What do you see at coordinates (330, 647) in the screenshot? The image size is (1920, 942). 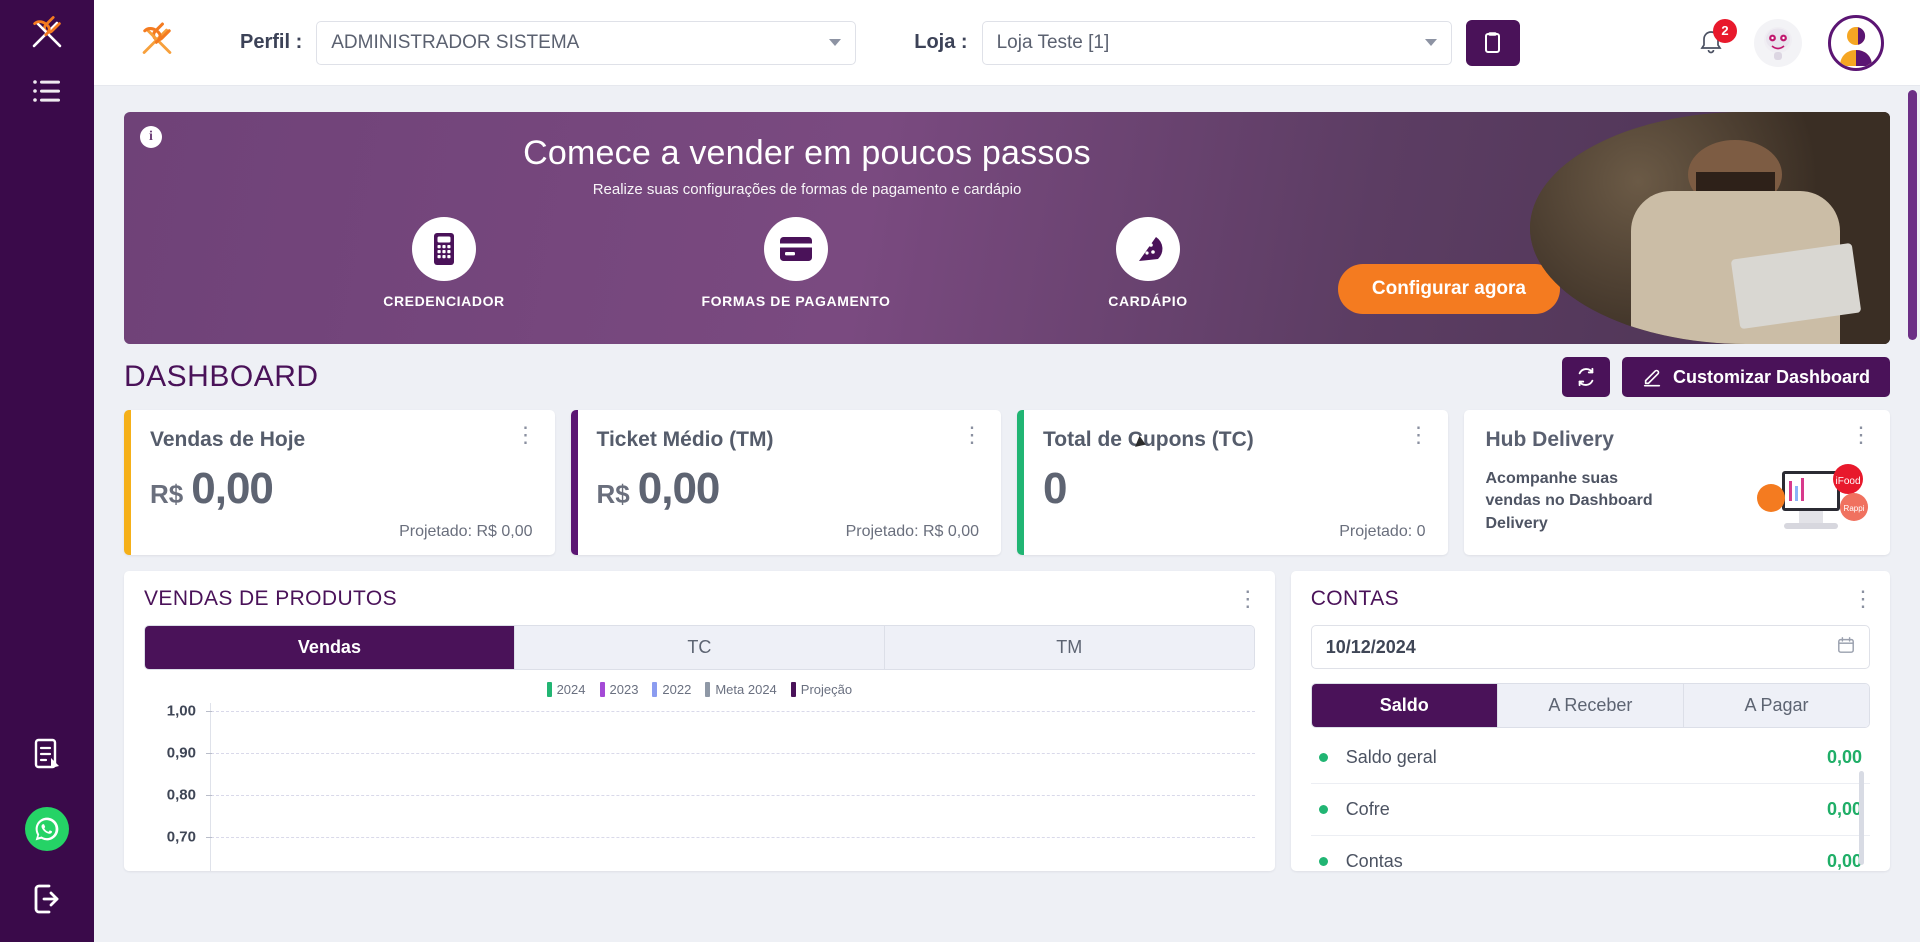 I see `tab-vendas: Vendas` at bounding box center [330, 647].